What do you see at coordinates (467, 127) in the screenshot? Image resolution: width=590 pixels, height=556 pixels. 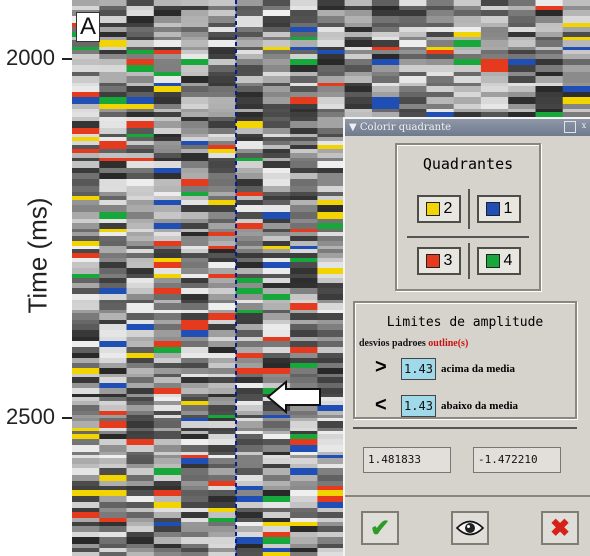 I see `dialog-titlebar: ▼ Colorir quadrante x` at bounding box center [467, 127].